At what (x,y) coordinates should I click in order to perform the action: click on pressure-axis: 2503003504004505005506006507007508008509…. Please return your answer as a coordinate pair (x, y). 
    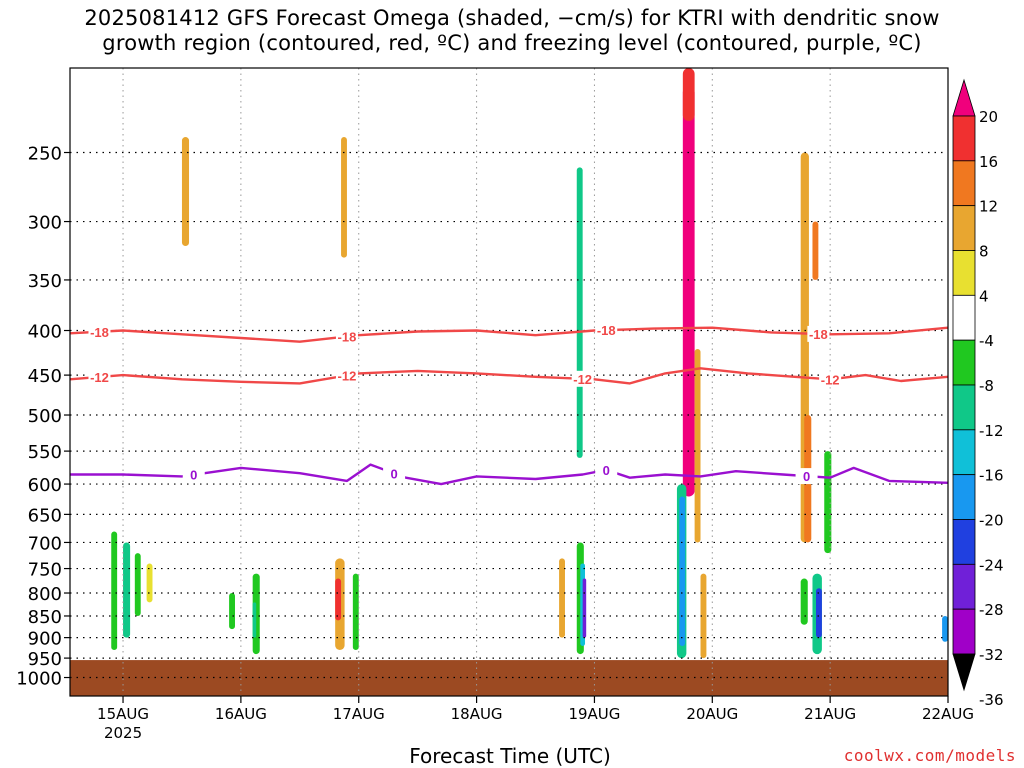
    Looking at the image, I should click on (43, 417).